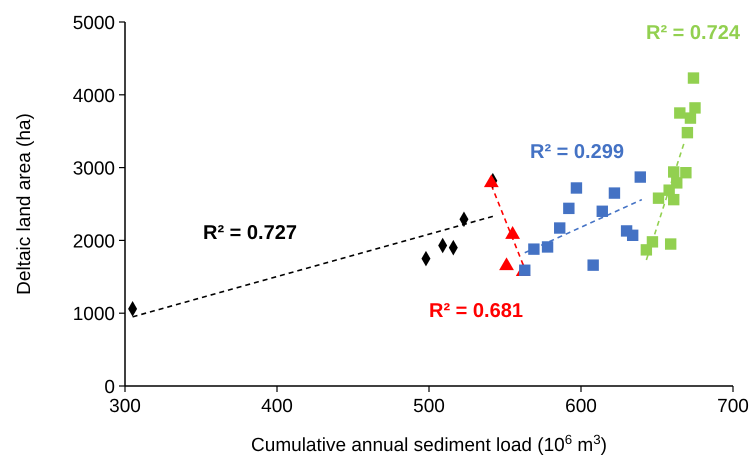  What do you see at coordinates (125, 406) in the screenshot?
I see `x-tick-label: 300` at bounding box center [125, 406].